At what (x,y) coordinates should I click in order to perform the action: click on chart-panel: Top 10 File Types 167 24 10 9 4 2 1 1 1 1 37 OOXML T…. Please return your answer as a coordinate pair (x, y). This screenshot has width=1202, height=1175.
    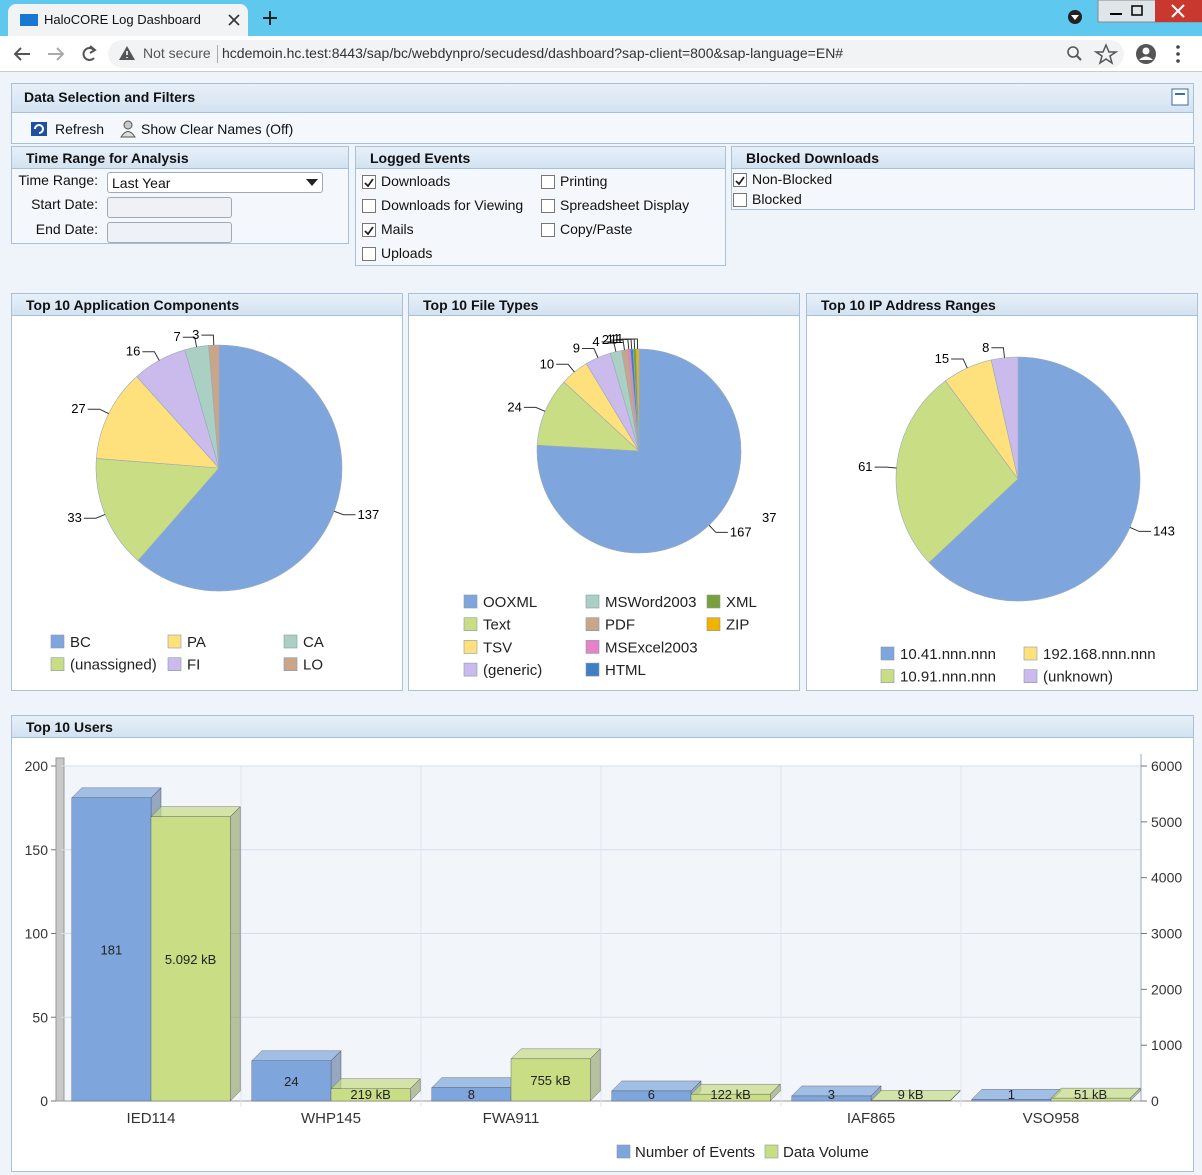
    Looking at the image, I should click on (604, 492).